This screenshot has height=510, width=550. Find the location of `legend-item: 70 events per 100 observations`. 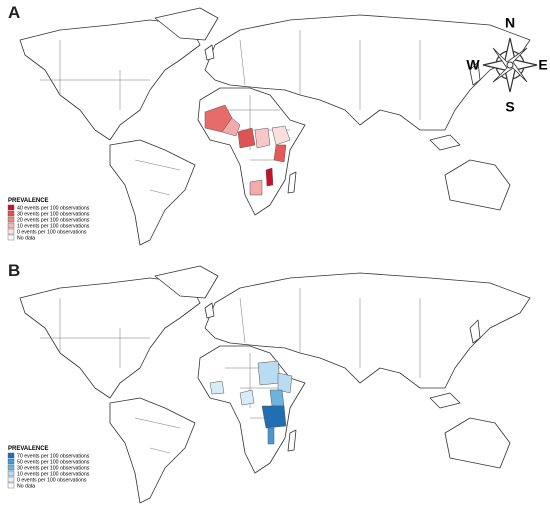

legend-item: 70 events per 100 observations is located at coordinates (53, 457).